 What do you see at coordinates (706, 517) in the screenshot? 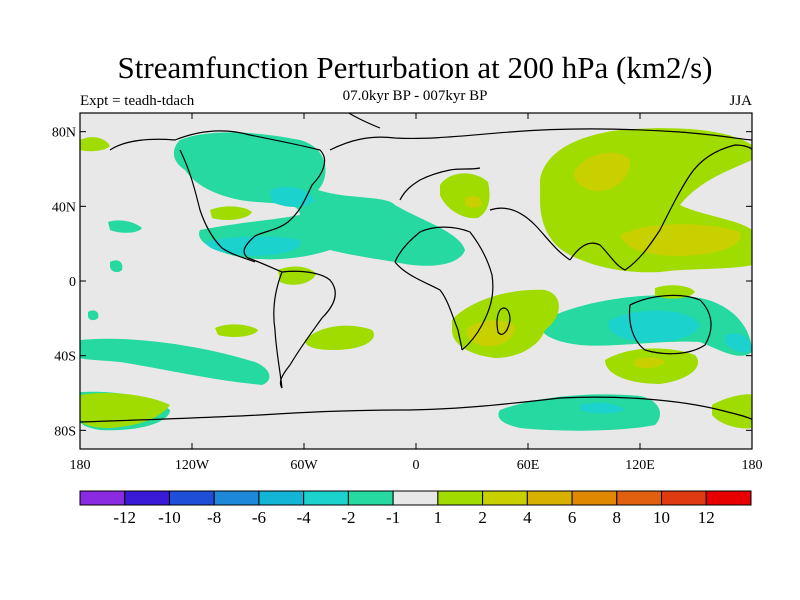
I see `colorbar-label: 12` at bounding box center [706, 517].